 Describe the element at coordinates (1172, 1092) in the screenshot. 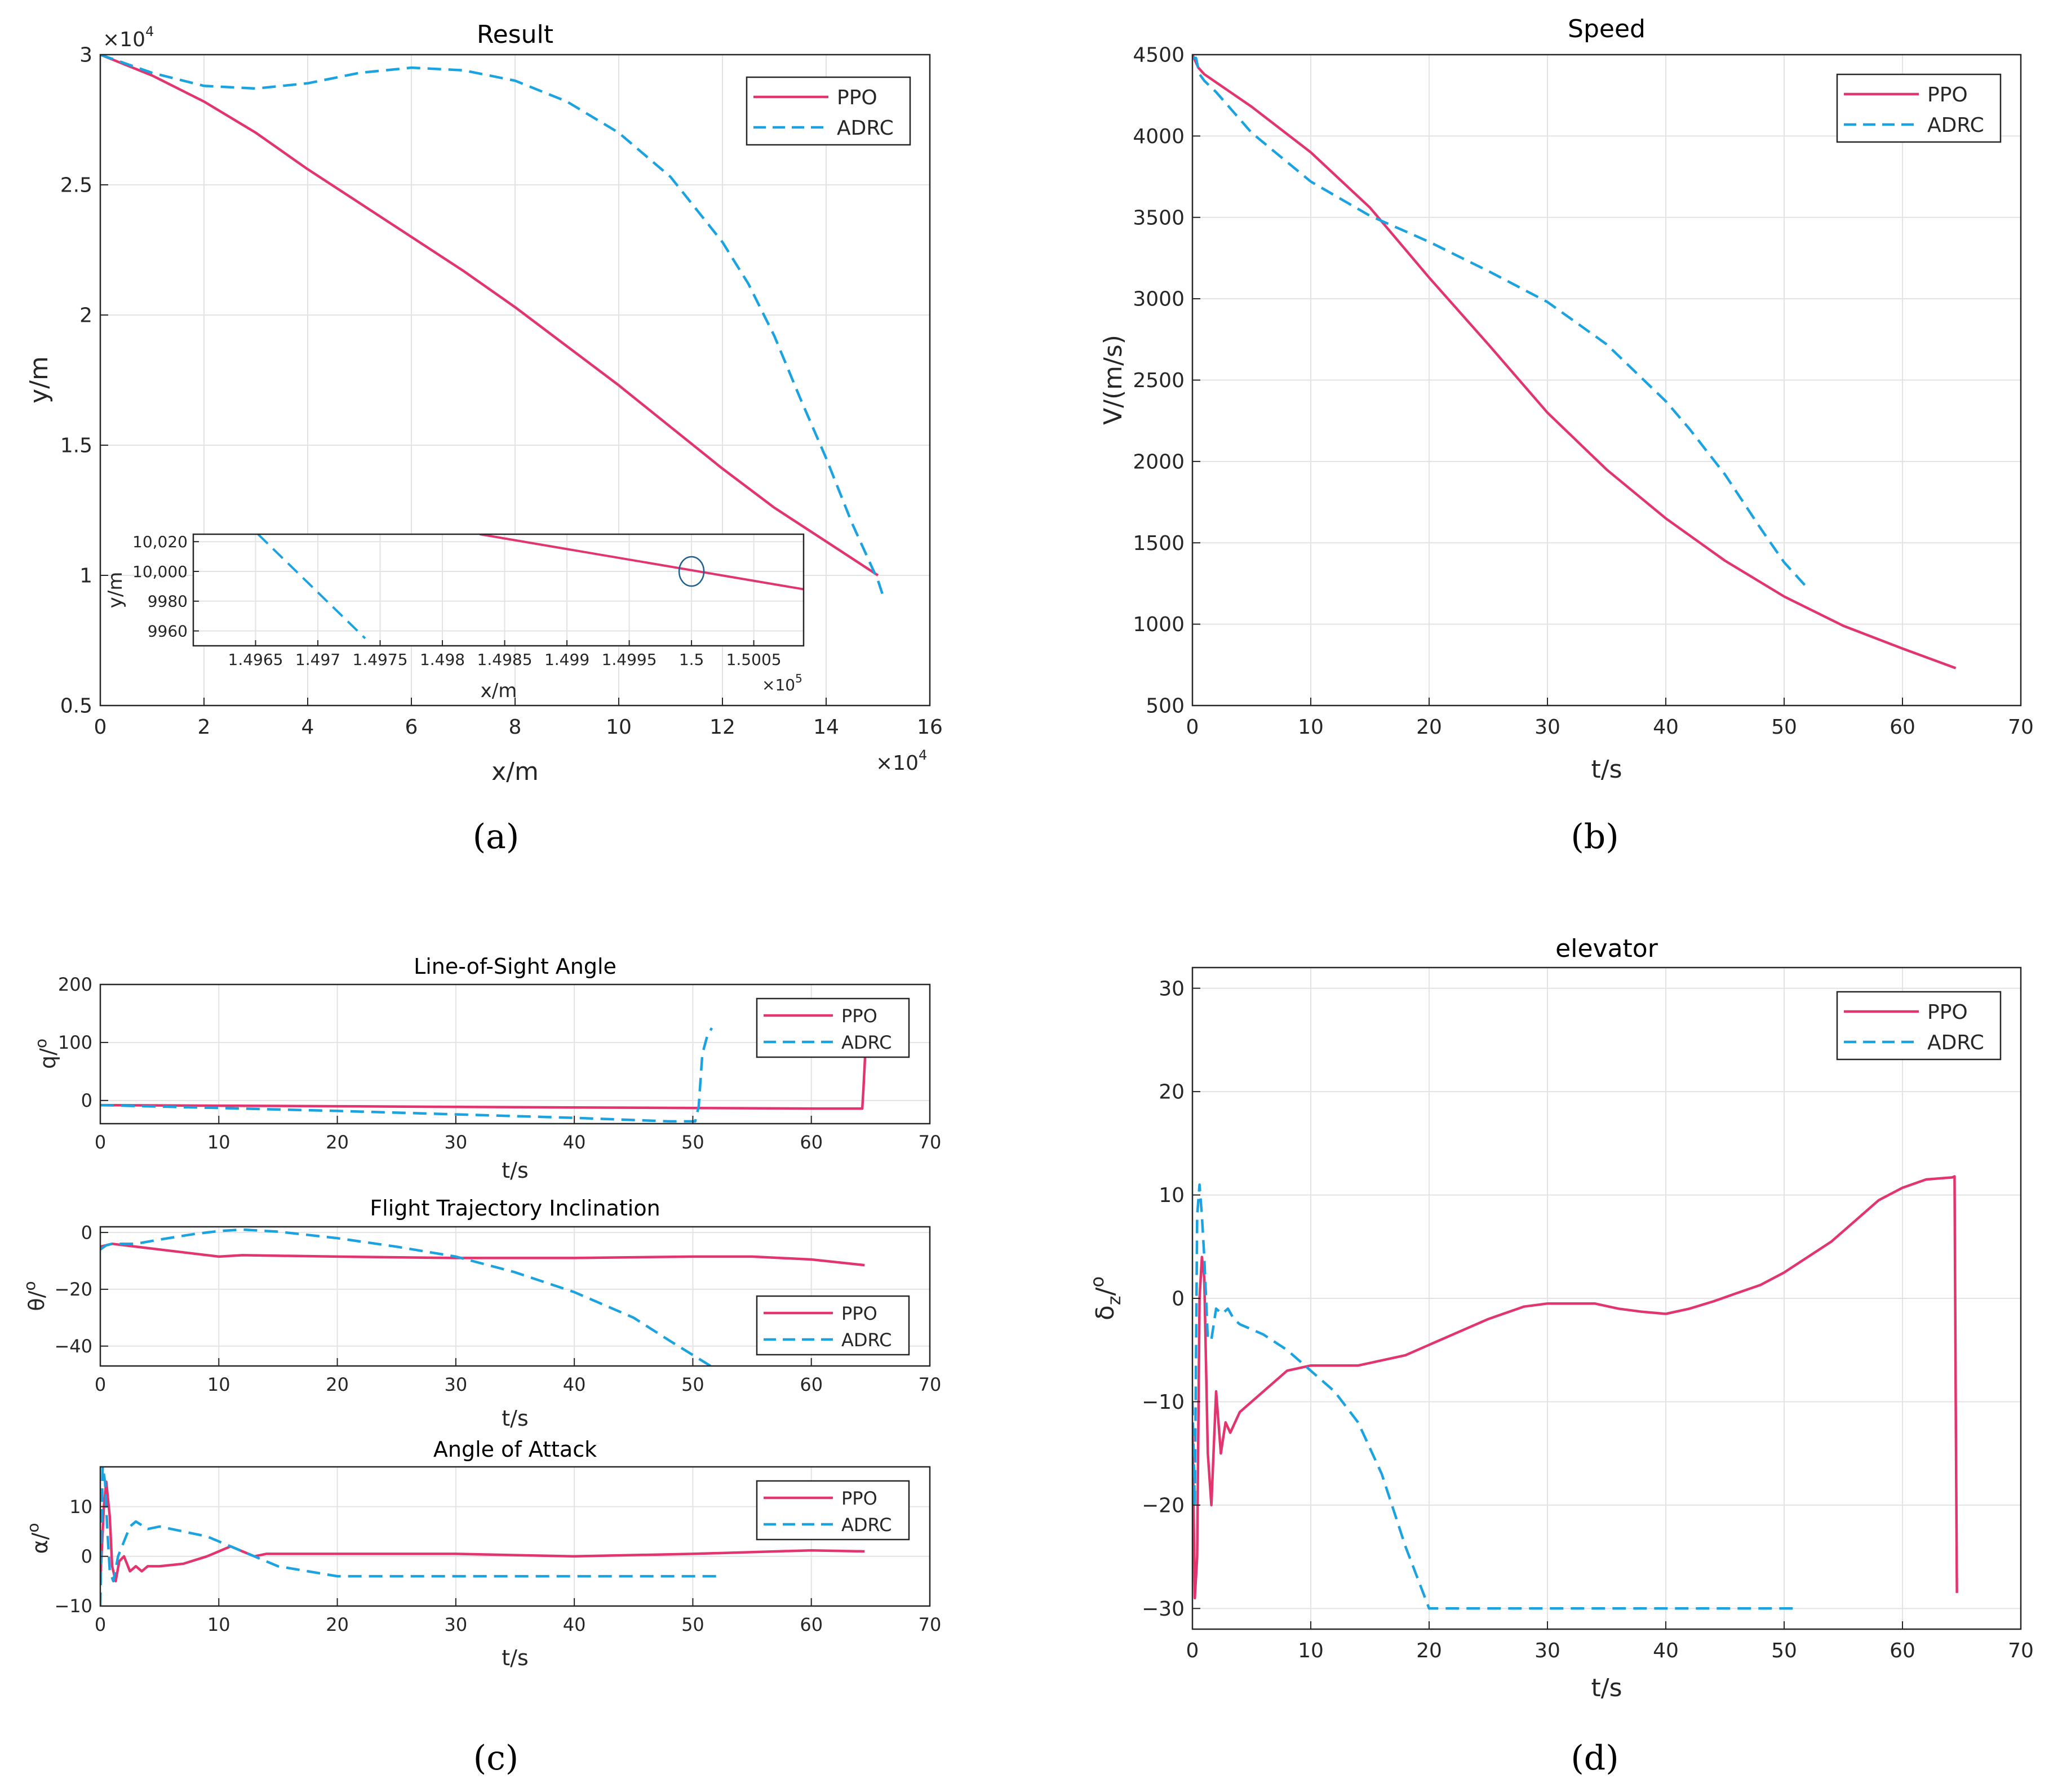

I see `y-tick-label: 20` at that location.